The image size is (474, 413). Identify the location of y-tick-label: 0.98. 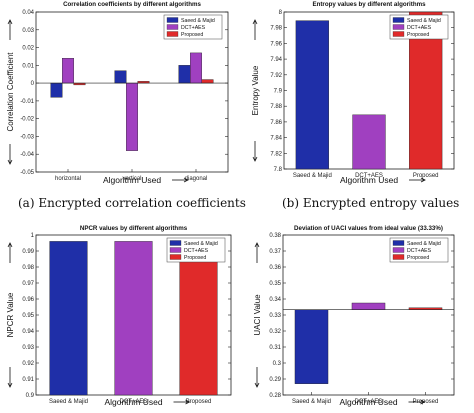
(28, 268).